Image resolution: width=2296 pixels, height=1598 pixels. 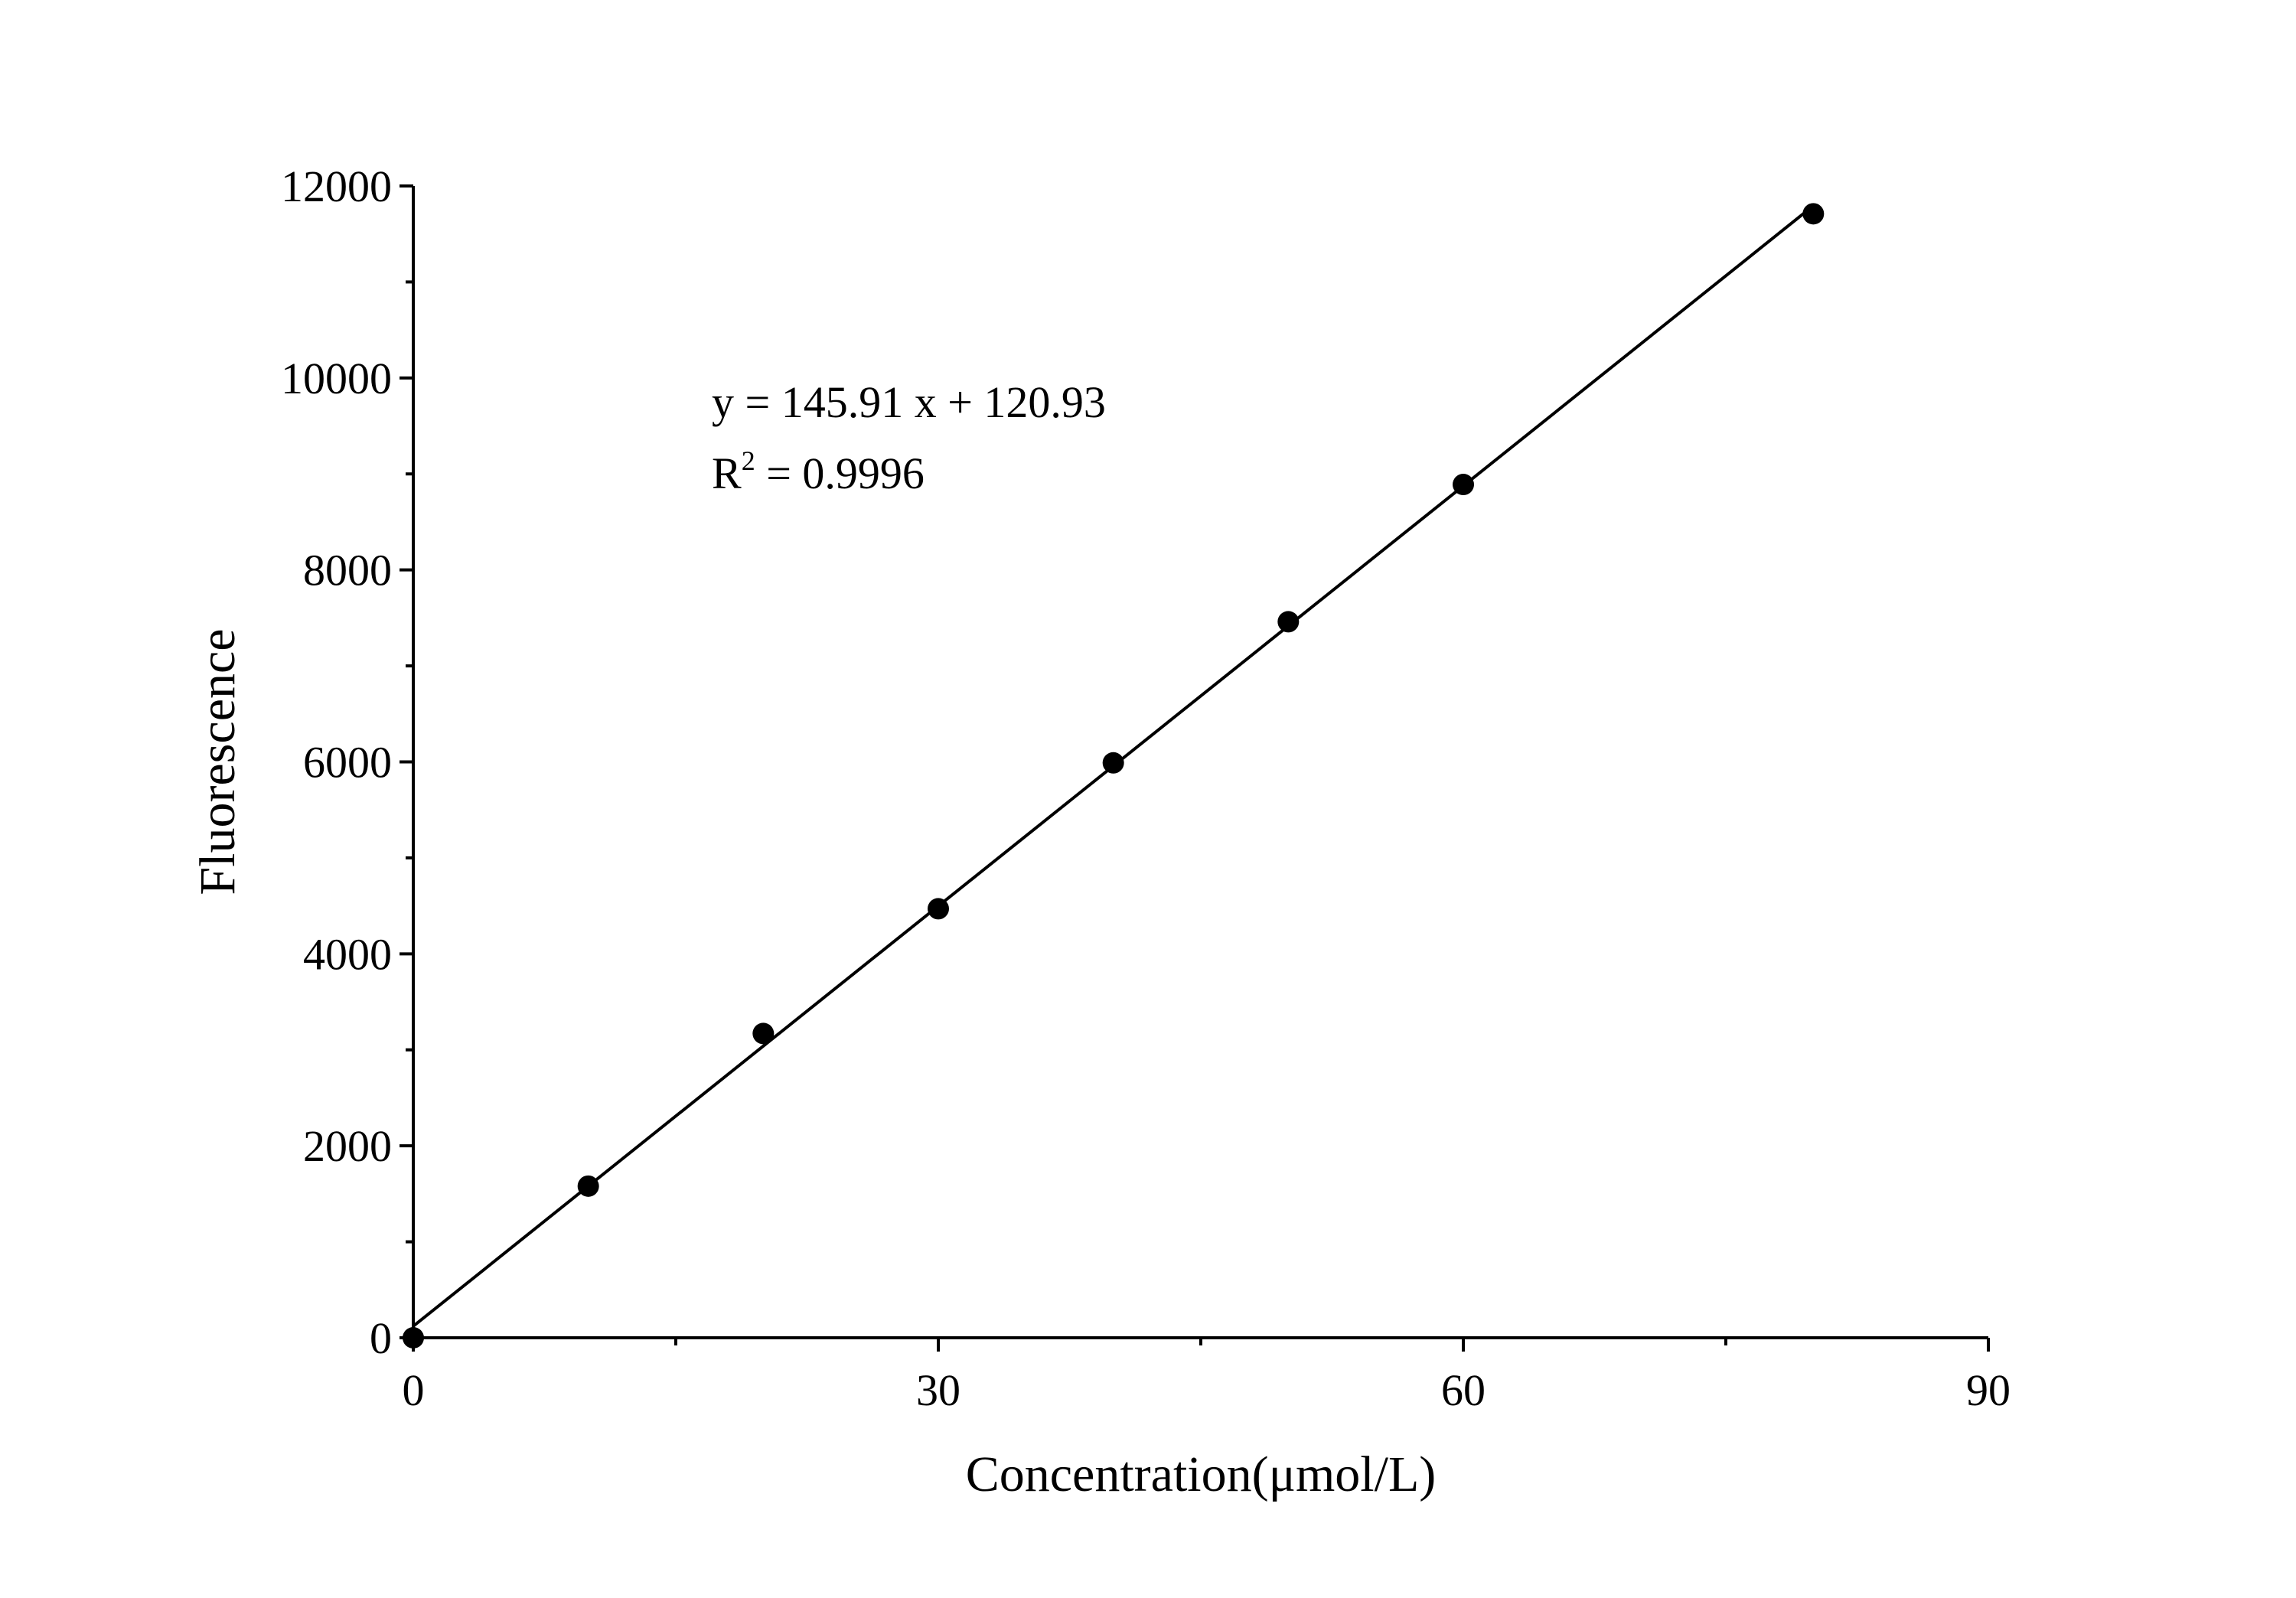 I want to click on r2-superscript: 2, so click(x=748, y=461).